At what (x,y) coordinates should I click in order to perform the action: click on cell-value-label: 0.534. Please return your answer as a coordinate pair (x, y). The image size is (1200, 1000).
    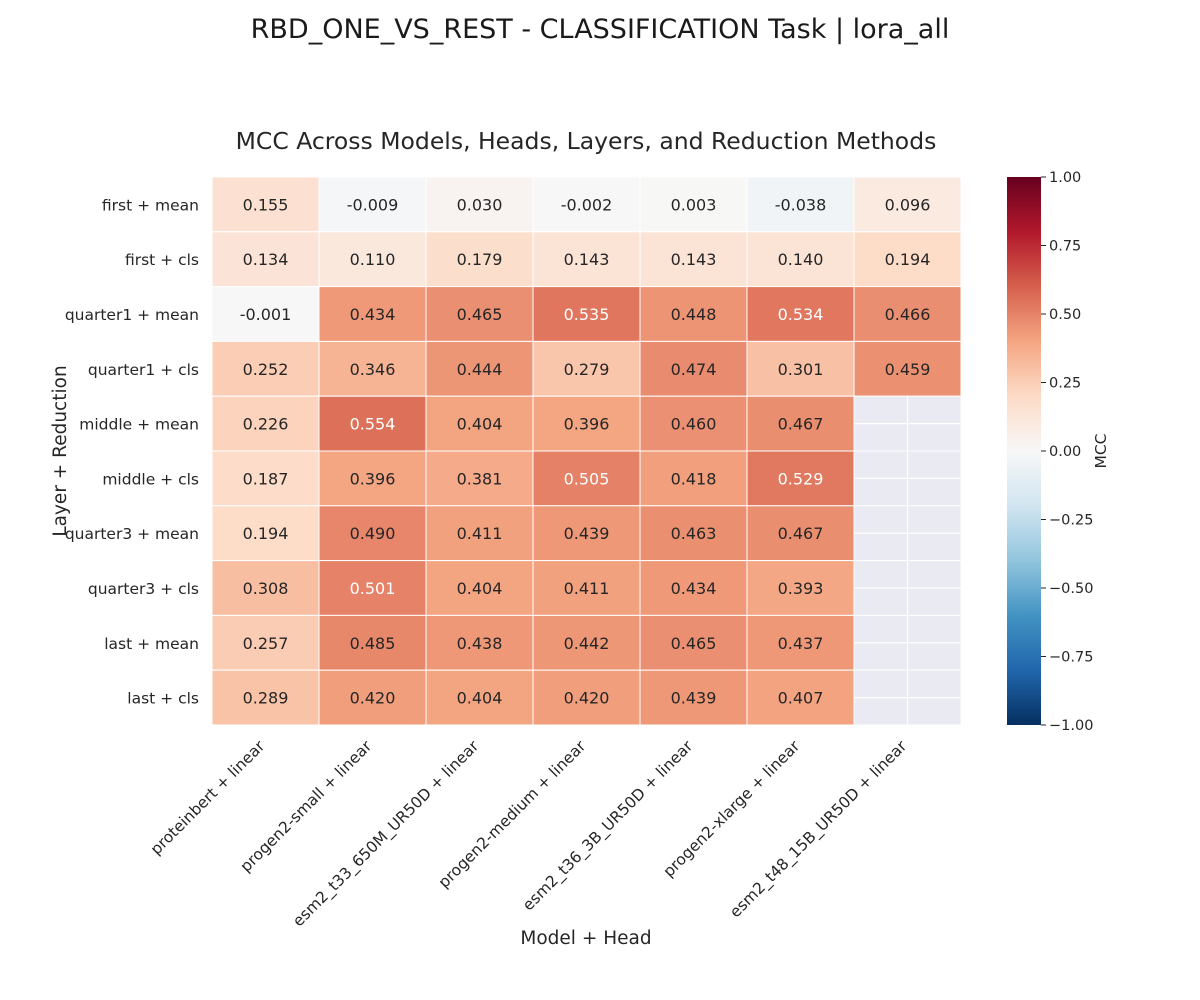
    Looking at the image, I should click on (801, 314).